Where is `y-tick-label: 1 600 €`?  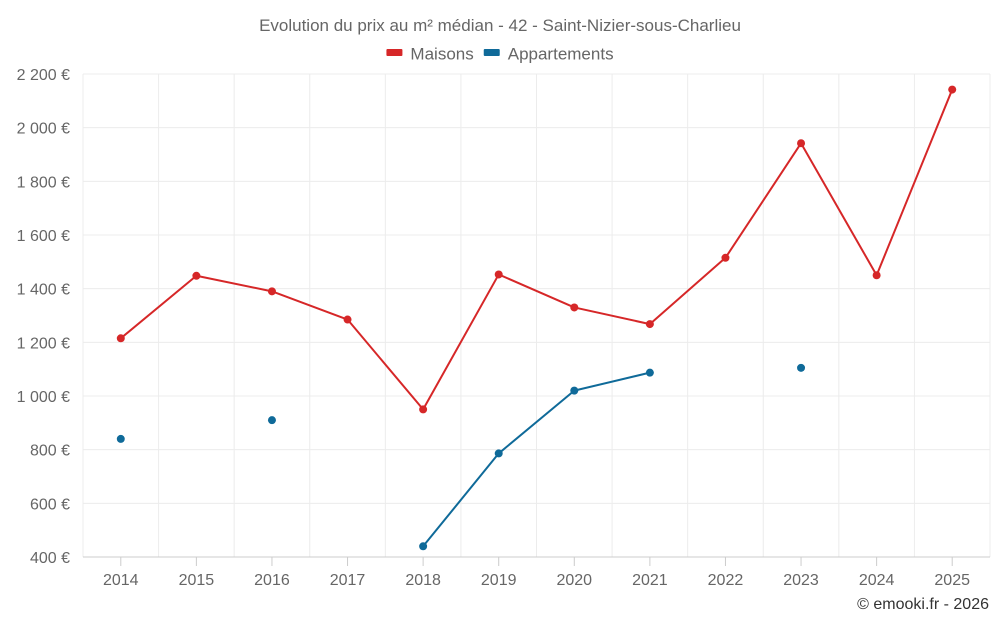
y-tick-label: 1 600 € is located at coordinates (43, 236).